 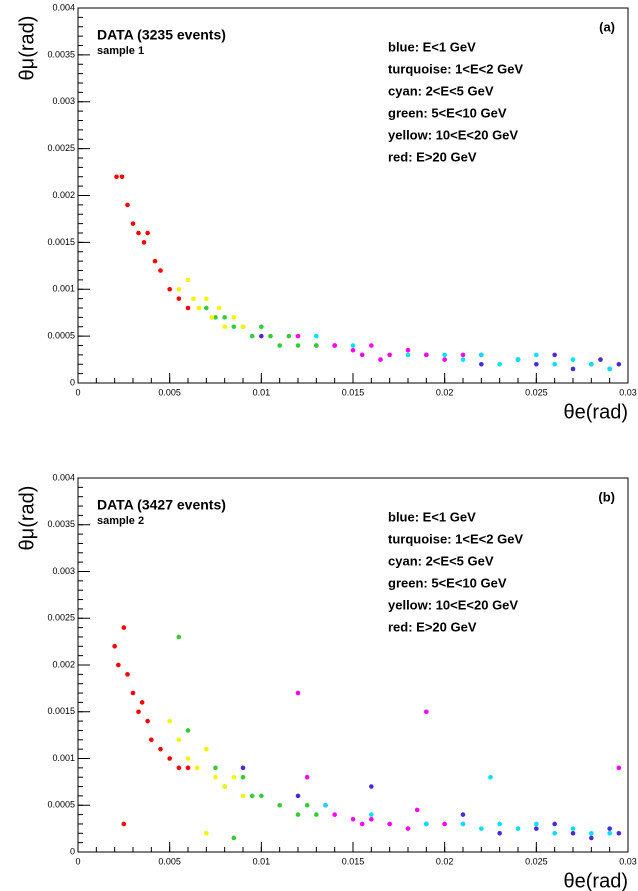 What do you see at coordinates (27, 48) in the screenshot?
I see `y-axis-label: θμ(rad)` at bounding box center [27, 48].